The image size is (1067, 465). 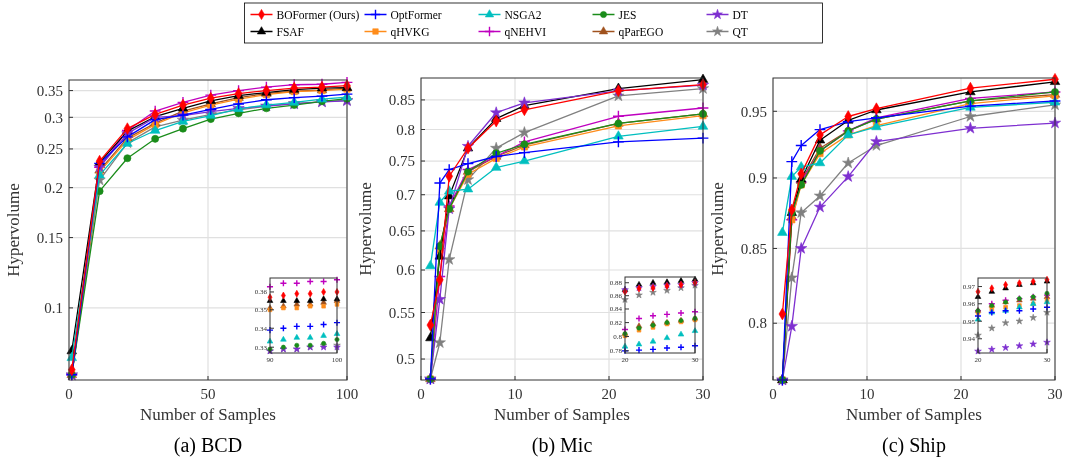 I want to click on y-tick-label: 0.25, so click(x=49, y=149).